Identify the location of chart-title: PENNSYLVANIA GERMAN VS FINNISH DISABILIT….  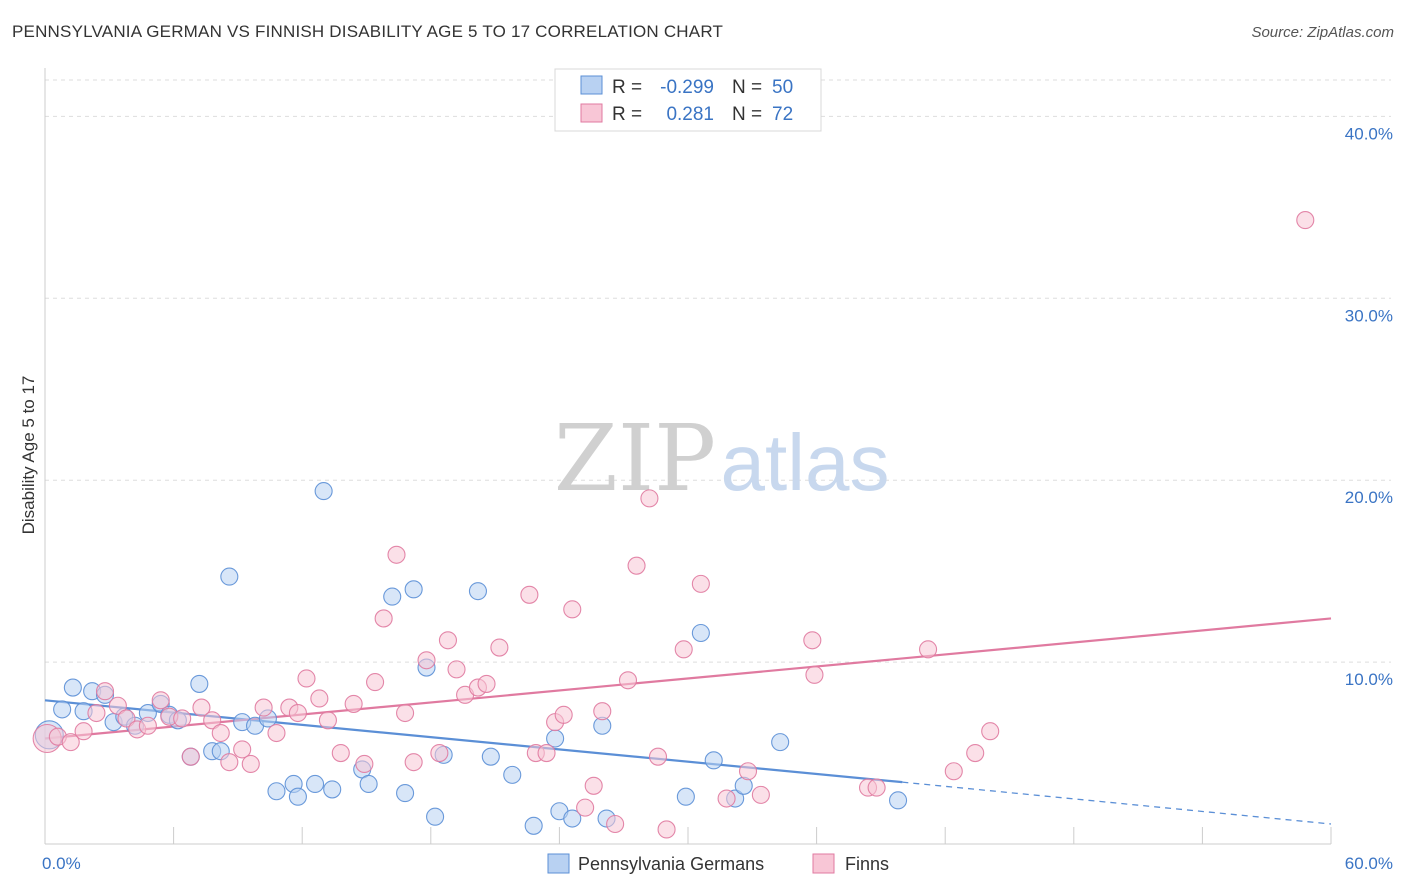
(368, 31).